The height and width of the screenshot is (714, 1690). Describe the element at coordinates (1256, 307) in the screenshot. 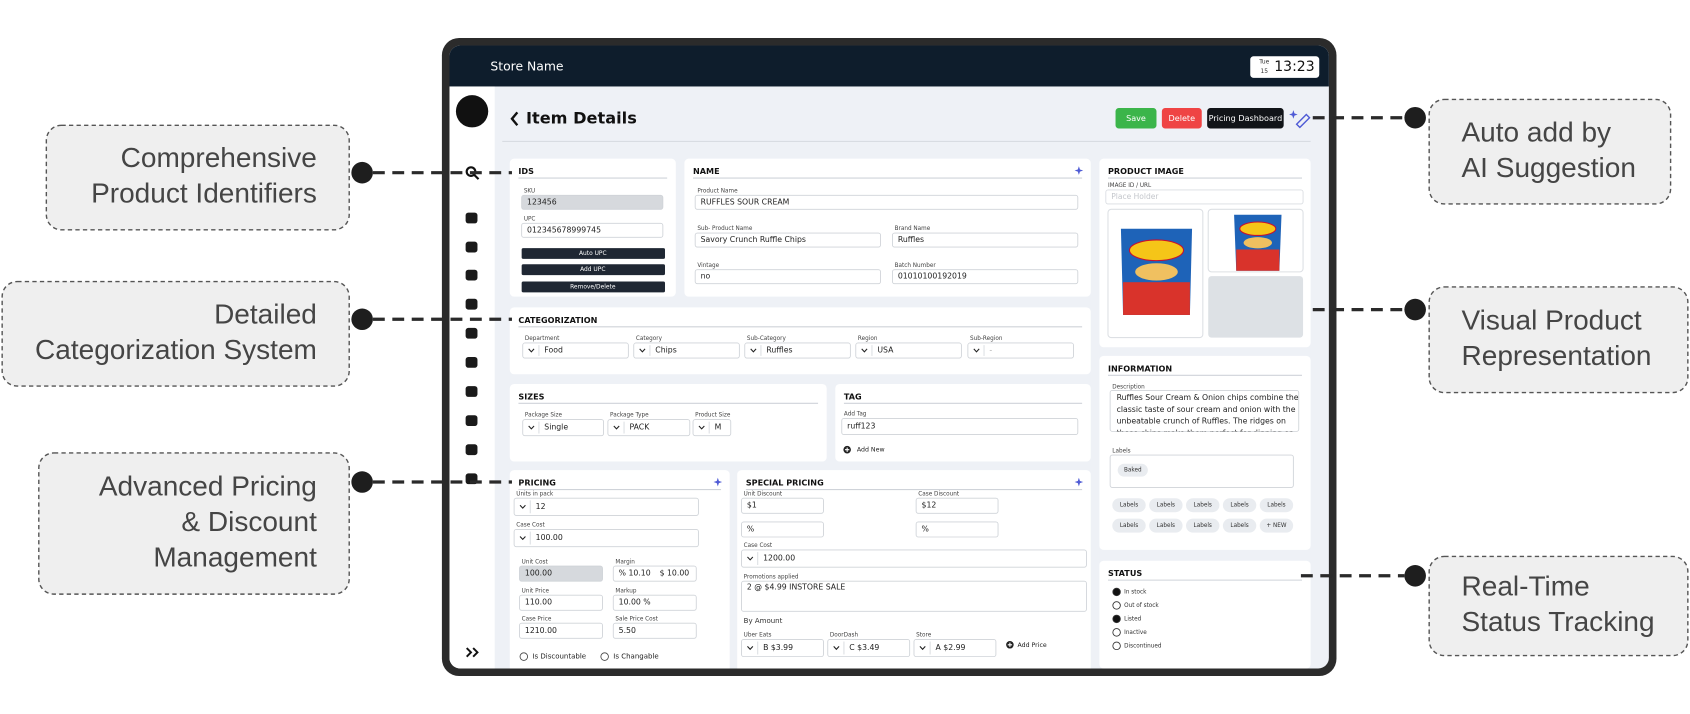

I see `image-tile-empty` at that location.